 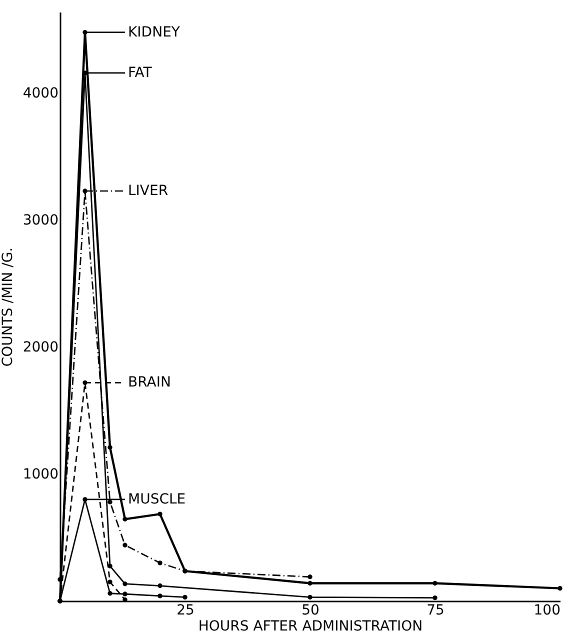 What do you see at coordinates (40, 474) in the screenshot?
I see `y-tick-label: 1000` at bounding box center [40, 474].